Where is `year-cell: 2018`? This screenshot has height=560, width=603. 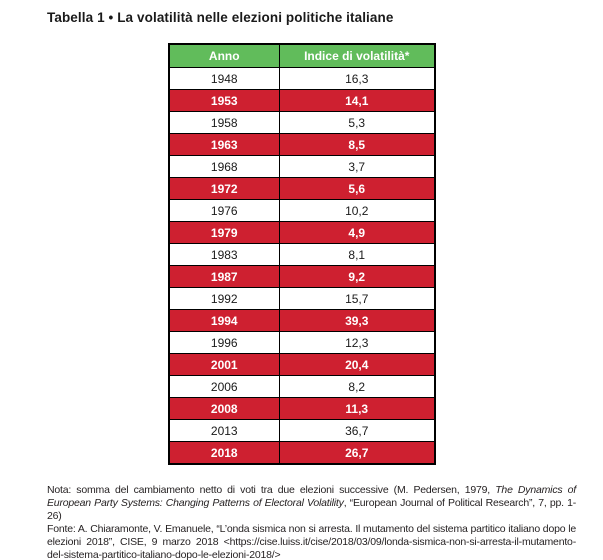
year-cell: 2018 is located at coordinates (224, 453).